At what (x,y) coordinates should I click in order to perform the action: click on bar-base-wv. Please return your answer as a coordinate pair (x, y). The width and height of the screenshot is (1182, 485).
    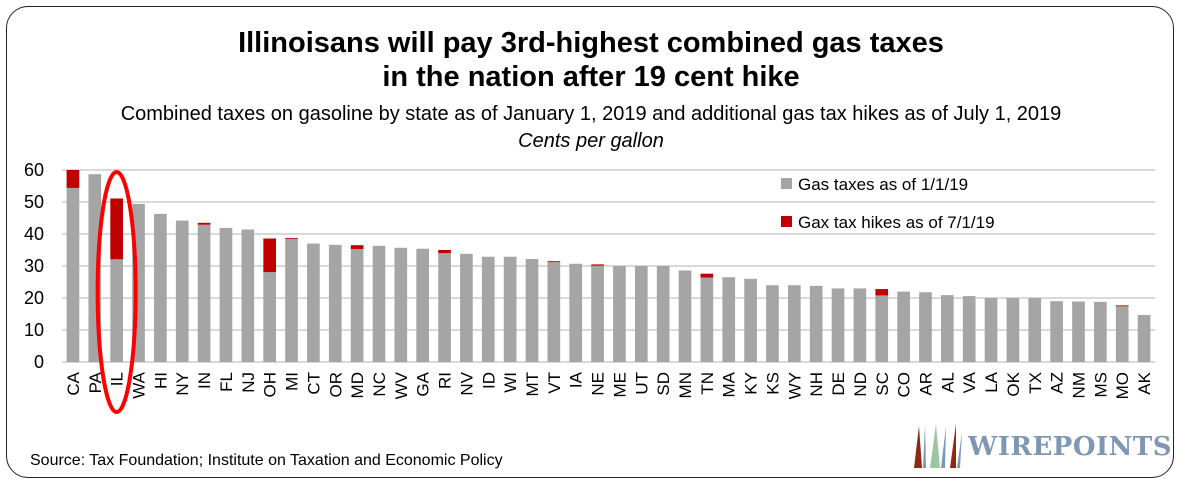
    Looking at the image, I should click on (401, 304).